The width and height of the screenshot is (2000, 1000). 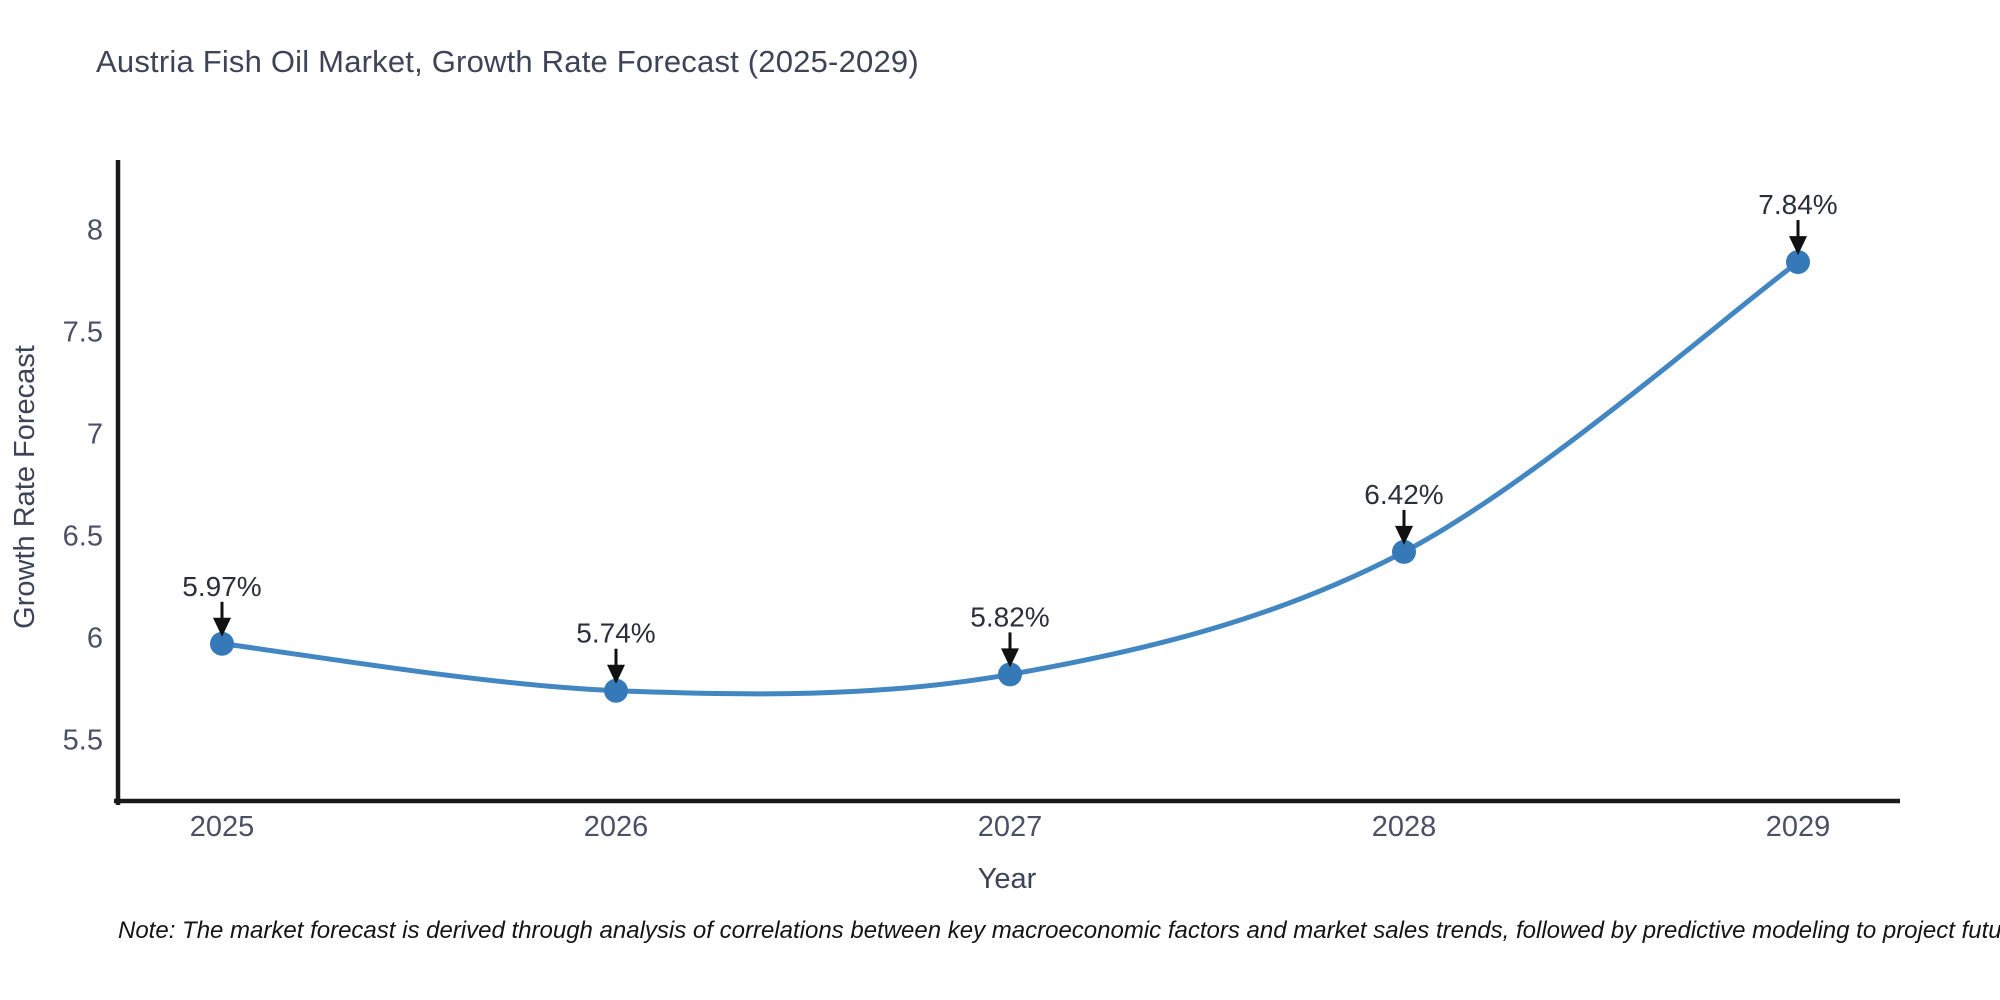 What do you see at coordinates (1010, 674) in the screenshot?
I see `data-point-2027` at bounding box center [1010, 674].